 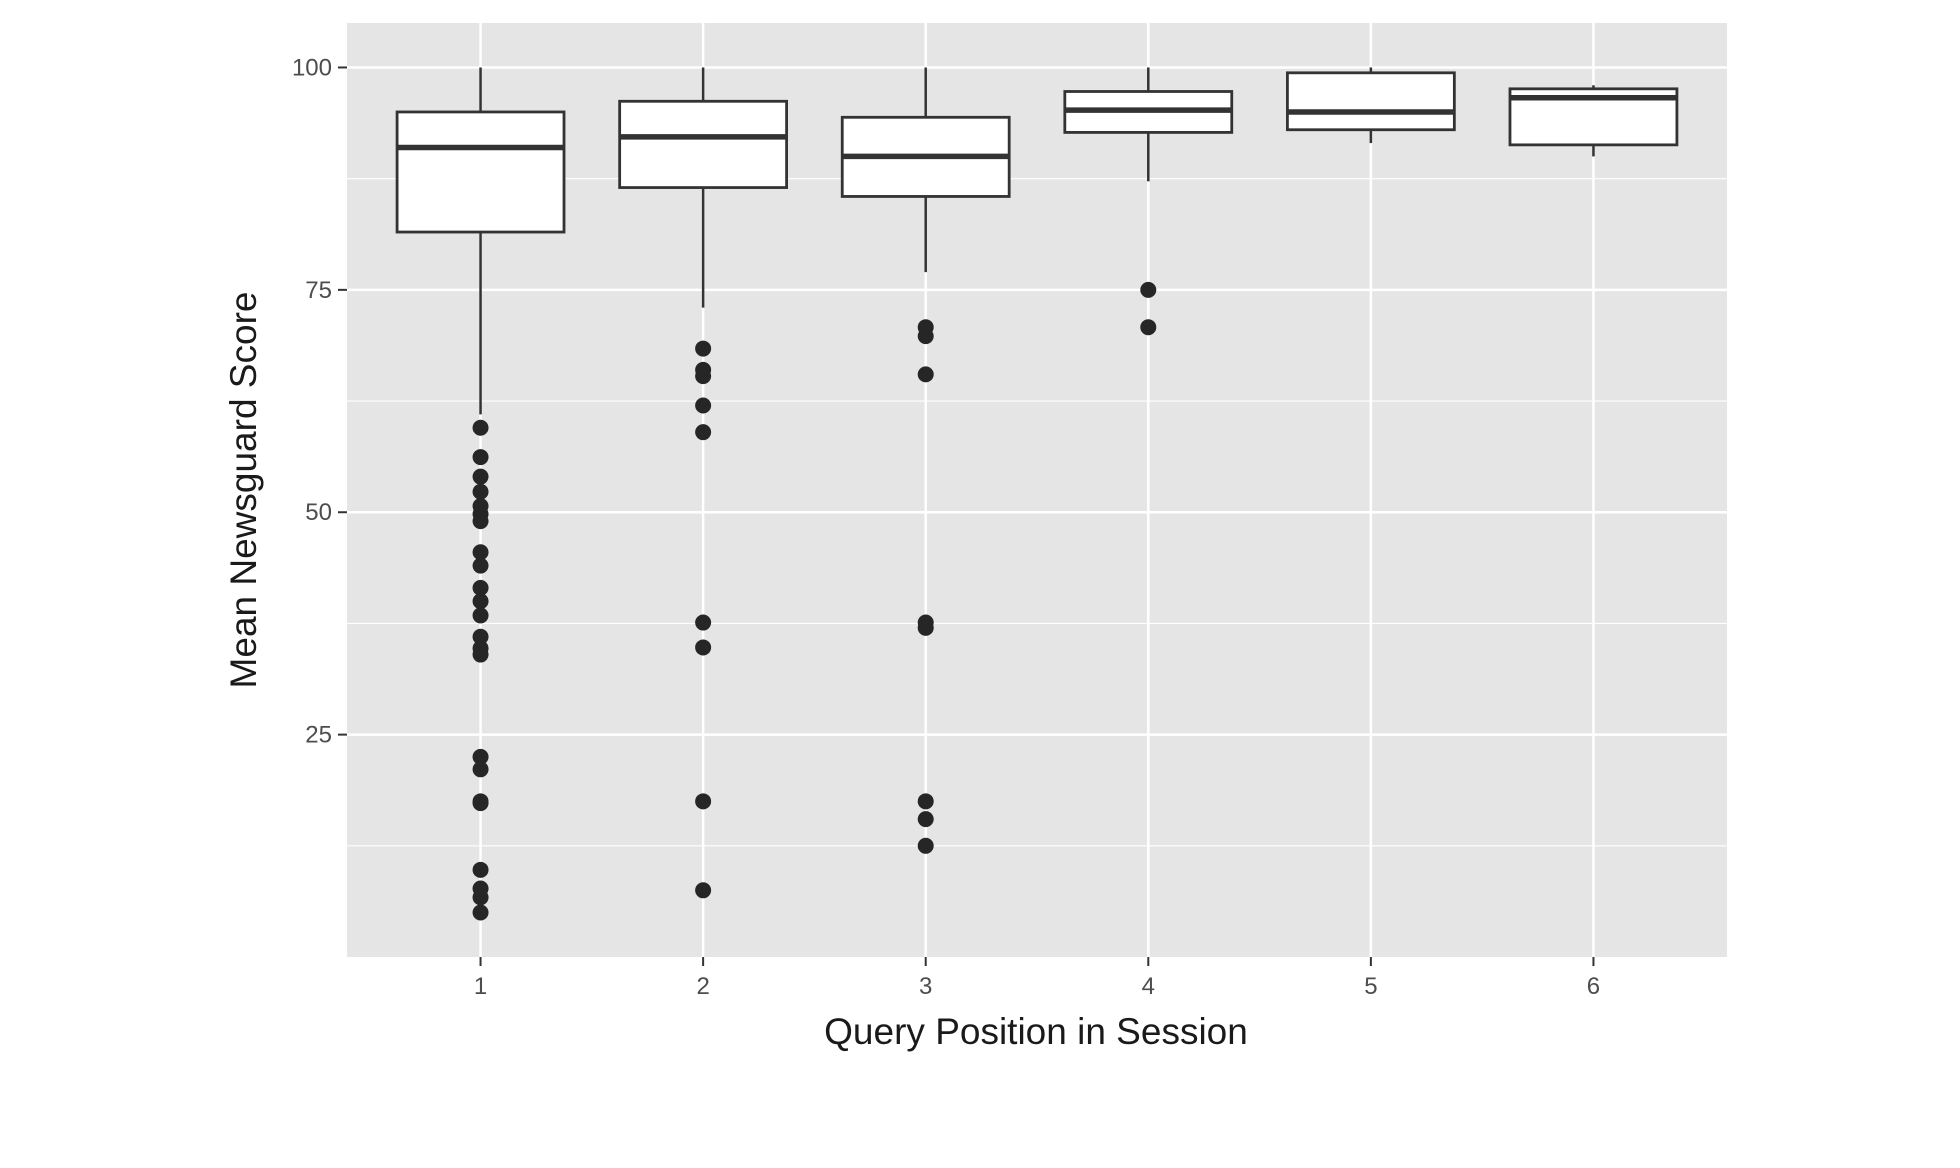 What do you see at coordinates (1593, 986) in the screenshot?
I see `x-tick-label: 6` at bounding box center [1593, 986].